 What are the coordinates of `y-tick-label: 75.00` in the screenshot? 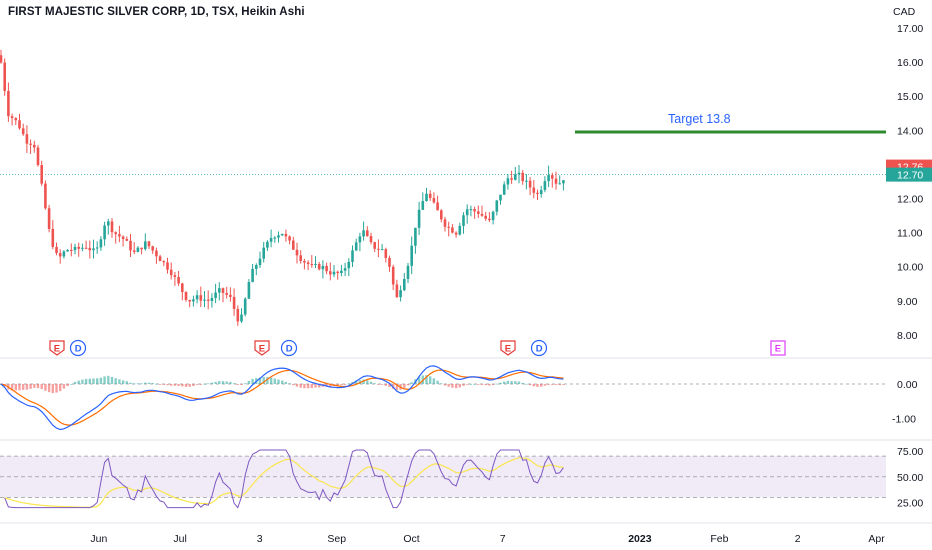 It's located at (910, 452).